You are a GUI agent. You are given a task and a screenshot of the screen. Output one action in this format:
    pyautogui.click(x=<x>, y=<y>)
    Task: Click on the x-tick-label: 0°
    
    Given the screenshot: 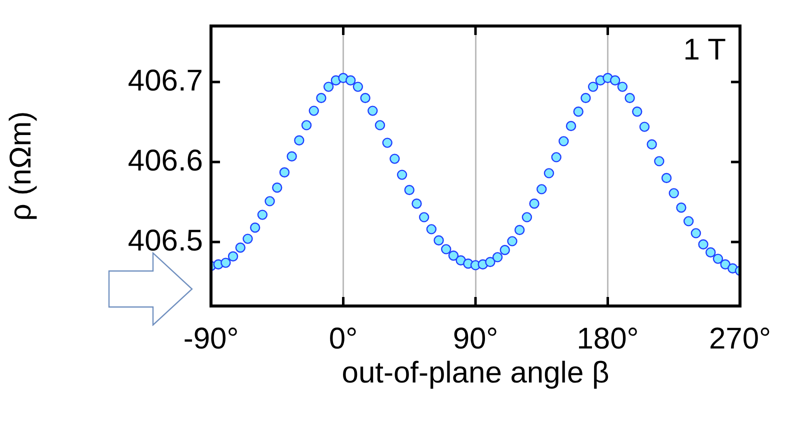 What is the action you would take?
    pyautogui.click(x=343, y=339)
    